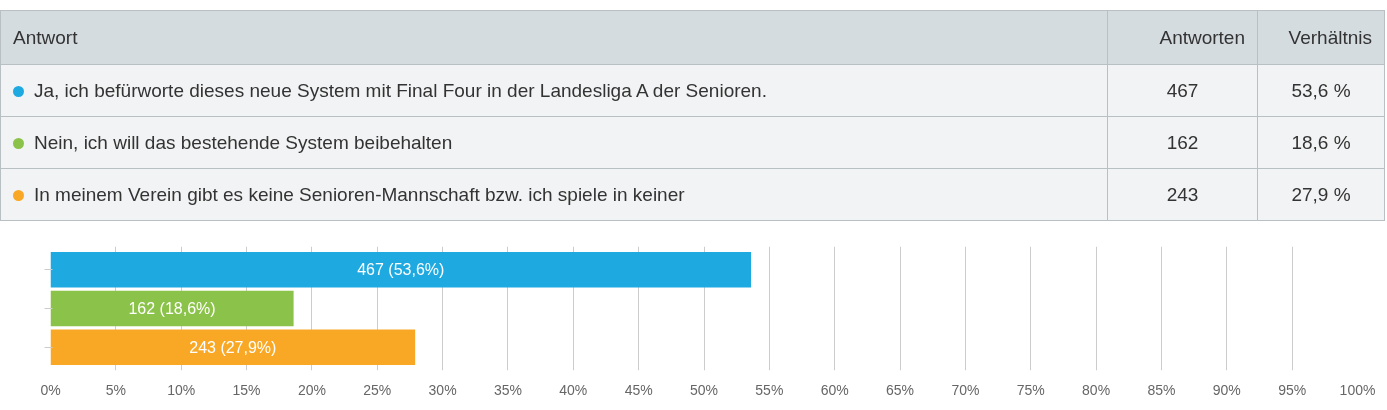  I want to click on x-tick-label: 65%, so click(900, 389).